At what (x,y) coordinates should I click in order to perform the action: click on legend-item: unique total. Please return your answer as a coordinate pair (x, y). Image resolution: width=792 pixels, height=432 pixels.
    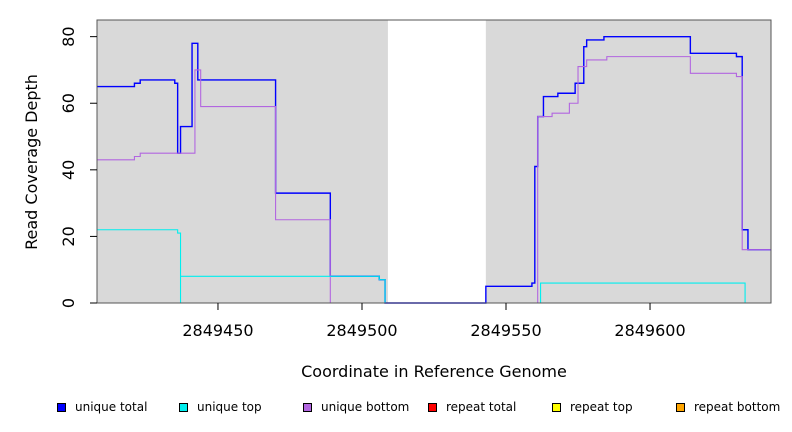
    Looking at the image, I should click on (102, 407).